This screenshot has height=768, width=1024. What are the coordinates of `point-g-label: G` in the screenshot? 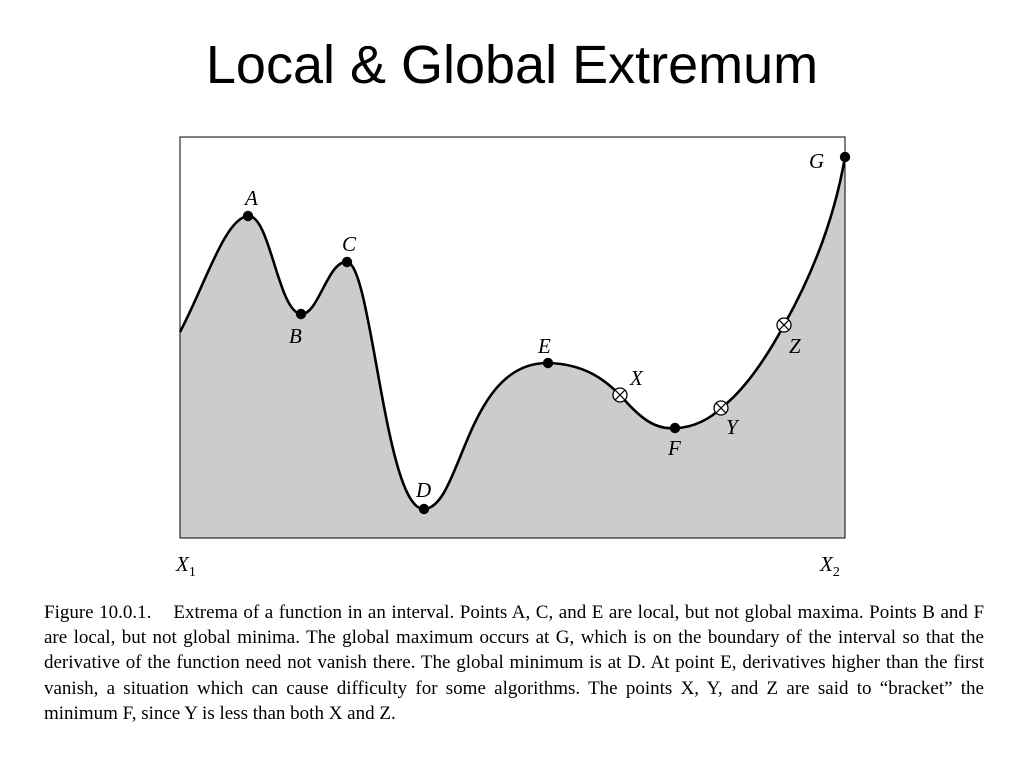 It's located at (816, 161).